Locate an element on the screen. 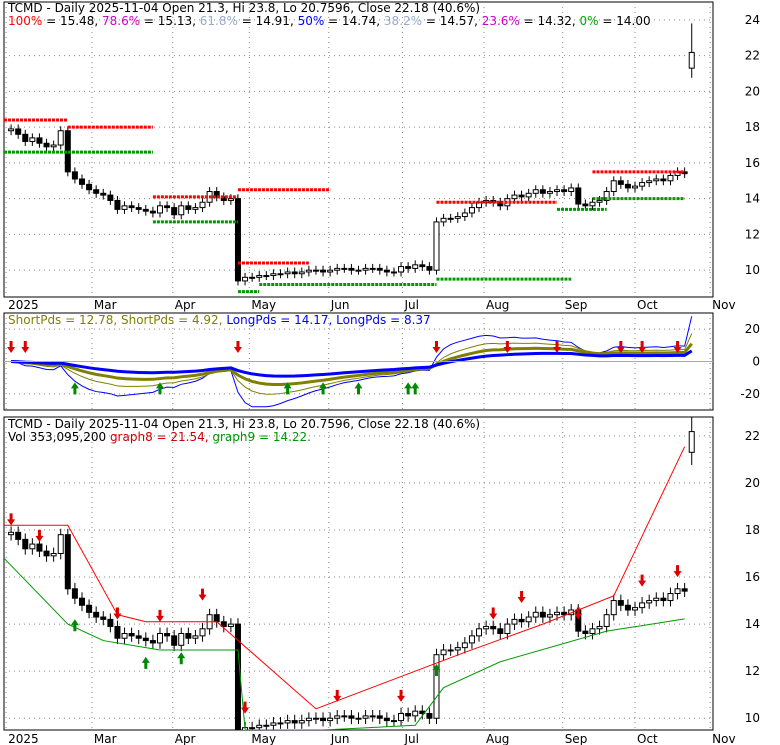 The image size is (780, 745). fib-level-value: = 14.91, is located at coordinates (268, 21).